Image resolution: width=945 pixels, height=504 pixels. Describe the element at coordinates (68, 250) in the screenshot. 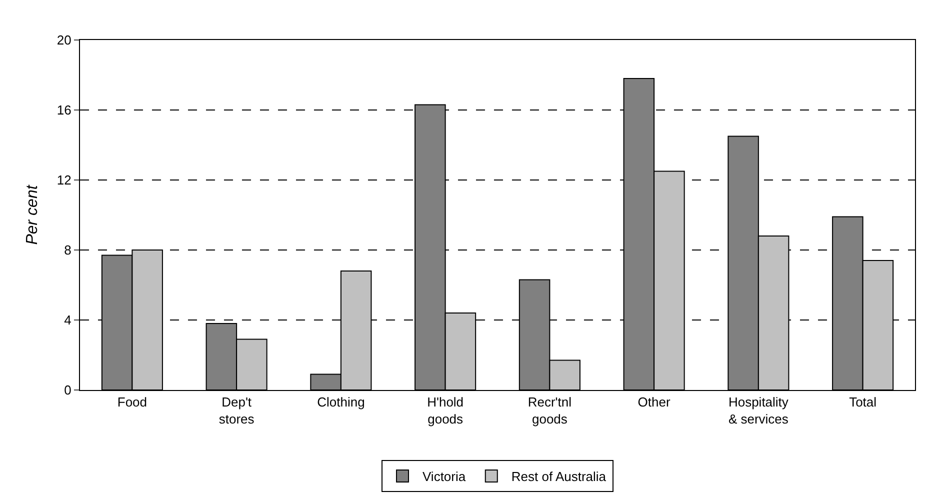

I see `y-tick-label: 8` at that location.